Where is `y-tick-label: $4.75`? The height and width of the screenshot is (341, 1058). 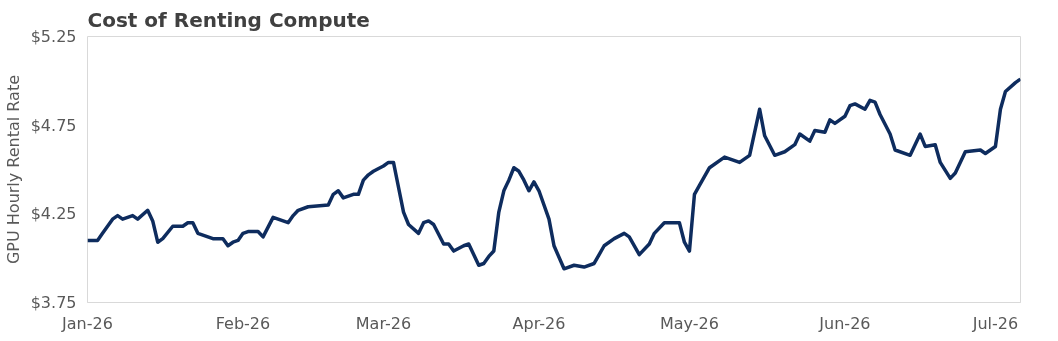 y-tick-label: $4.75 is located at coordinates (53, 125).